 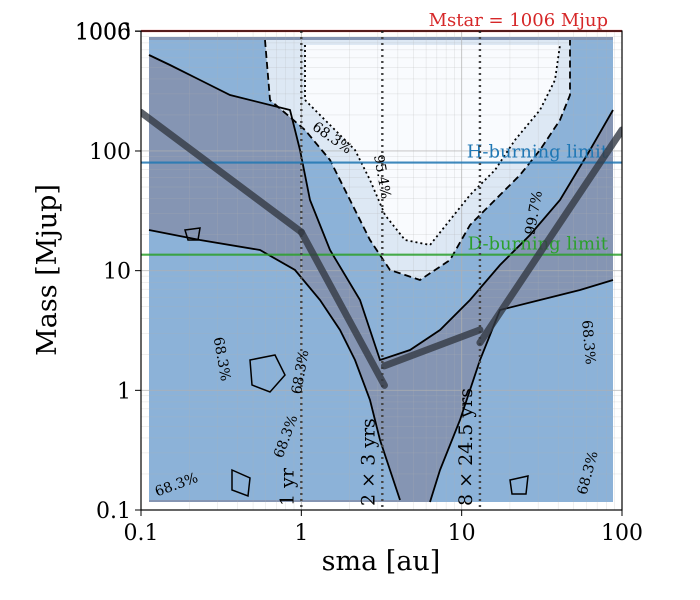 I want to click on x-ticks: 0.1 1 10 100, so click(x=383, y=528).